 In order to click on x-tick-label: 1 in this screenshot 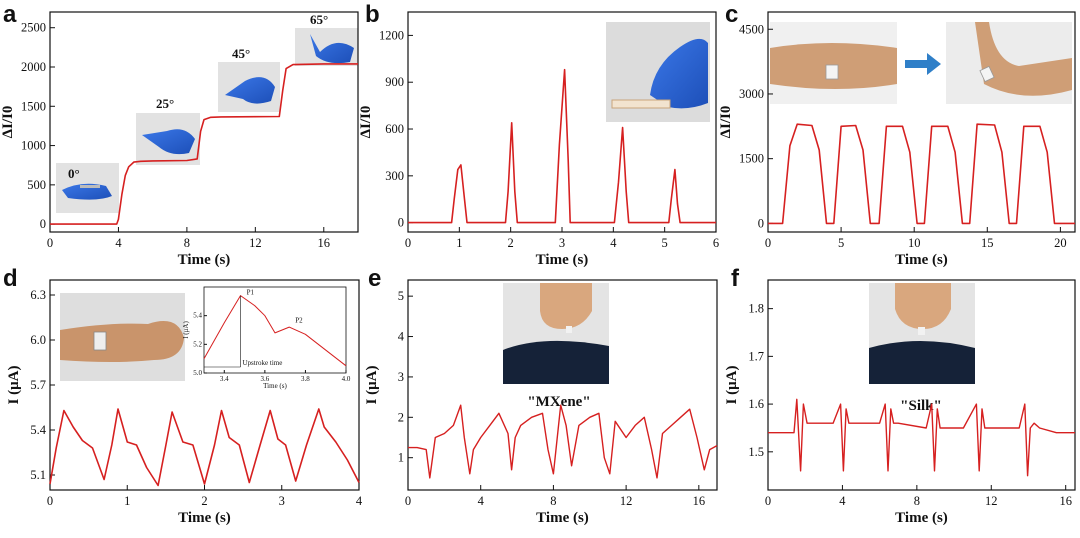, I will do `click(127, 501)`.